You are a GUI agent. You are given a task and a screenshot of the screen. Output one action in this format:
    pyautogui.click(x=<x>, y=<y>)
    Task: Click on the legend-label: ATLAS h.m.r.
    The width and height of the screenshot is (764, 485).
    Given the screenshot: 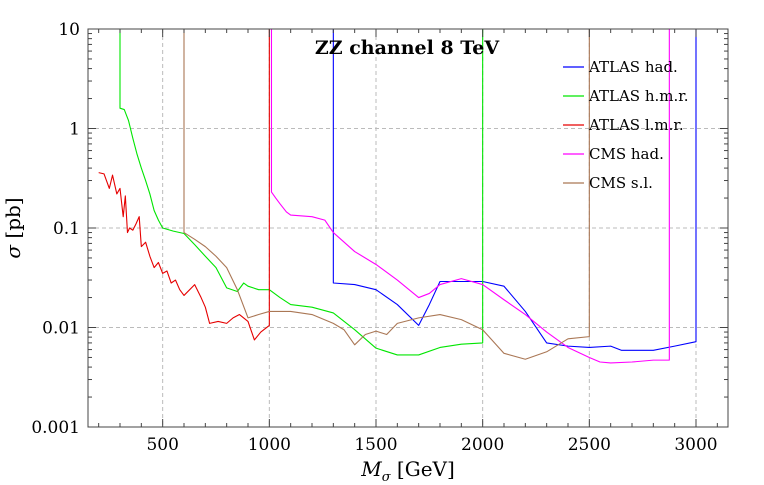 What is the action you would take?
    pyautogui.click(x=638, y=96)
    